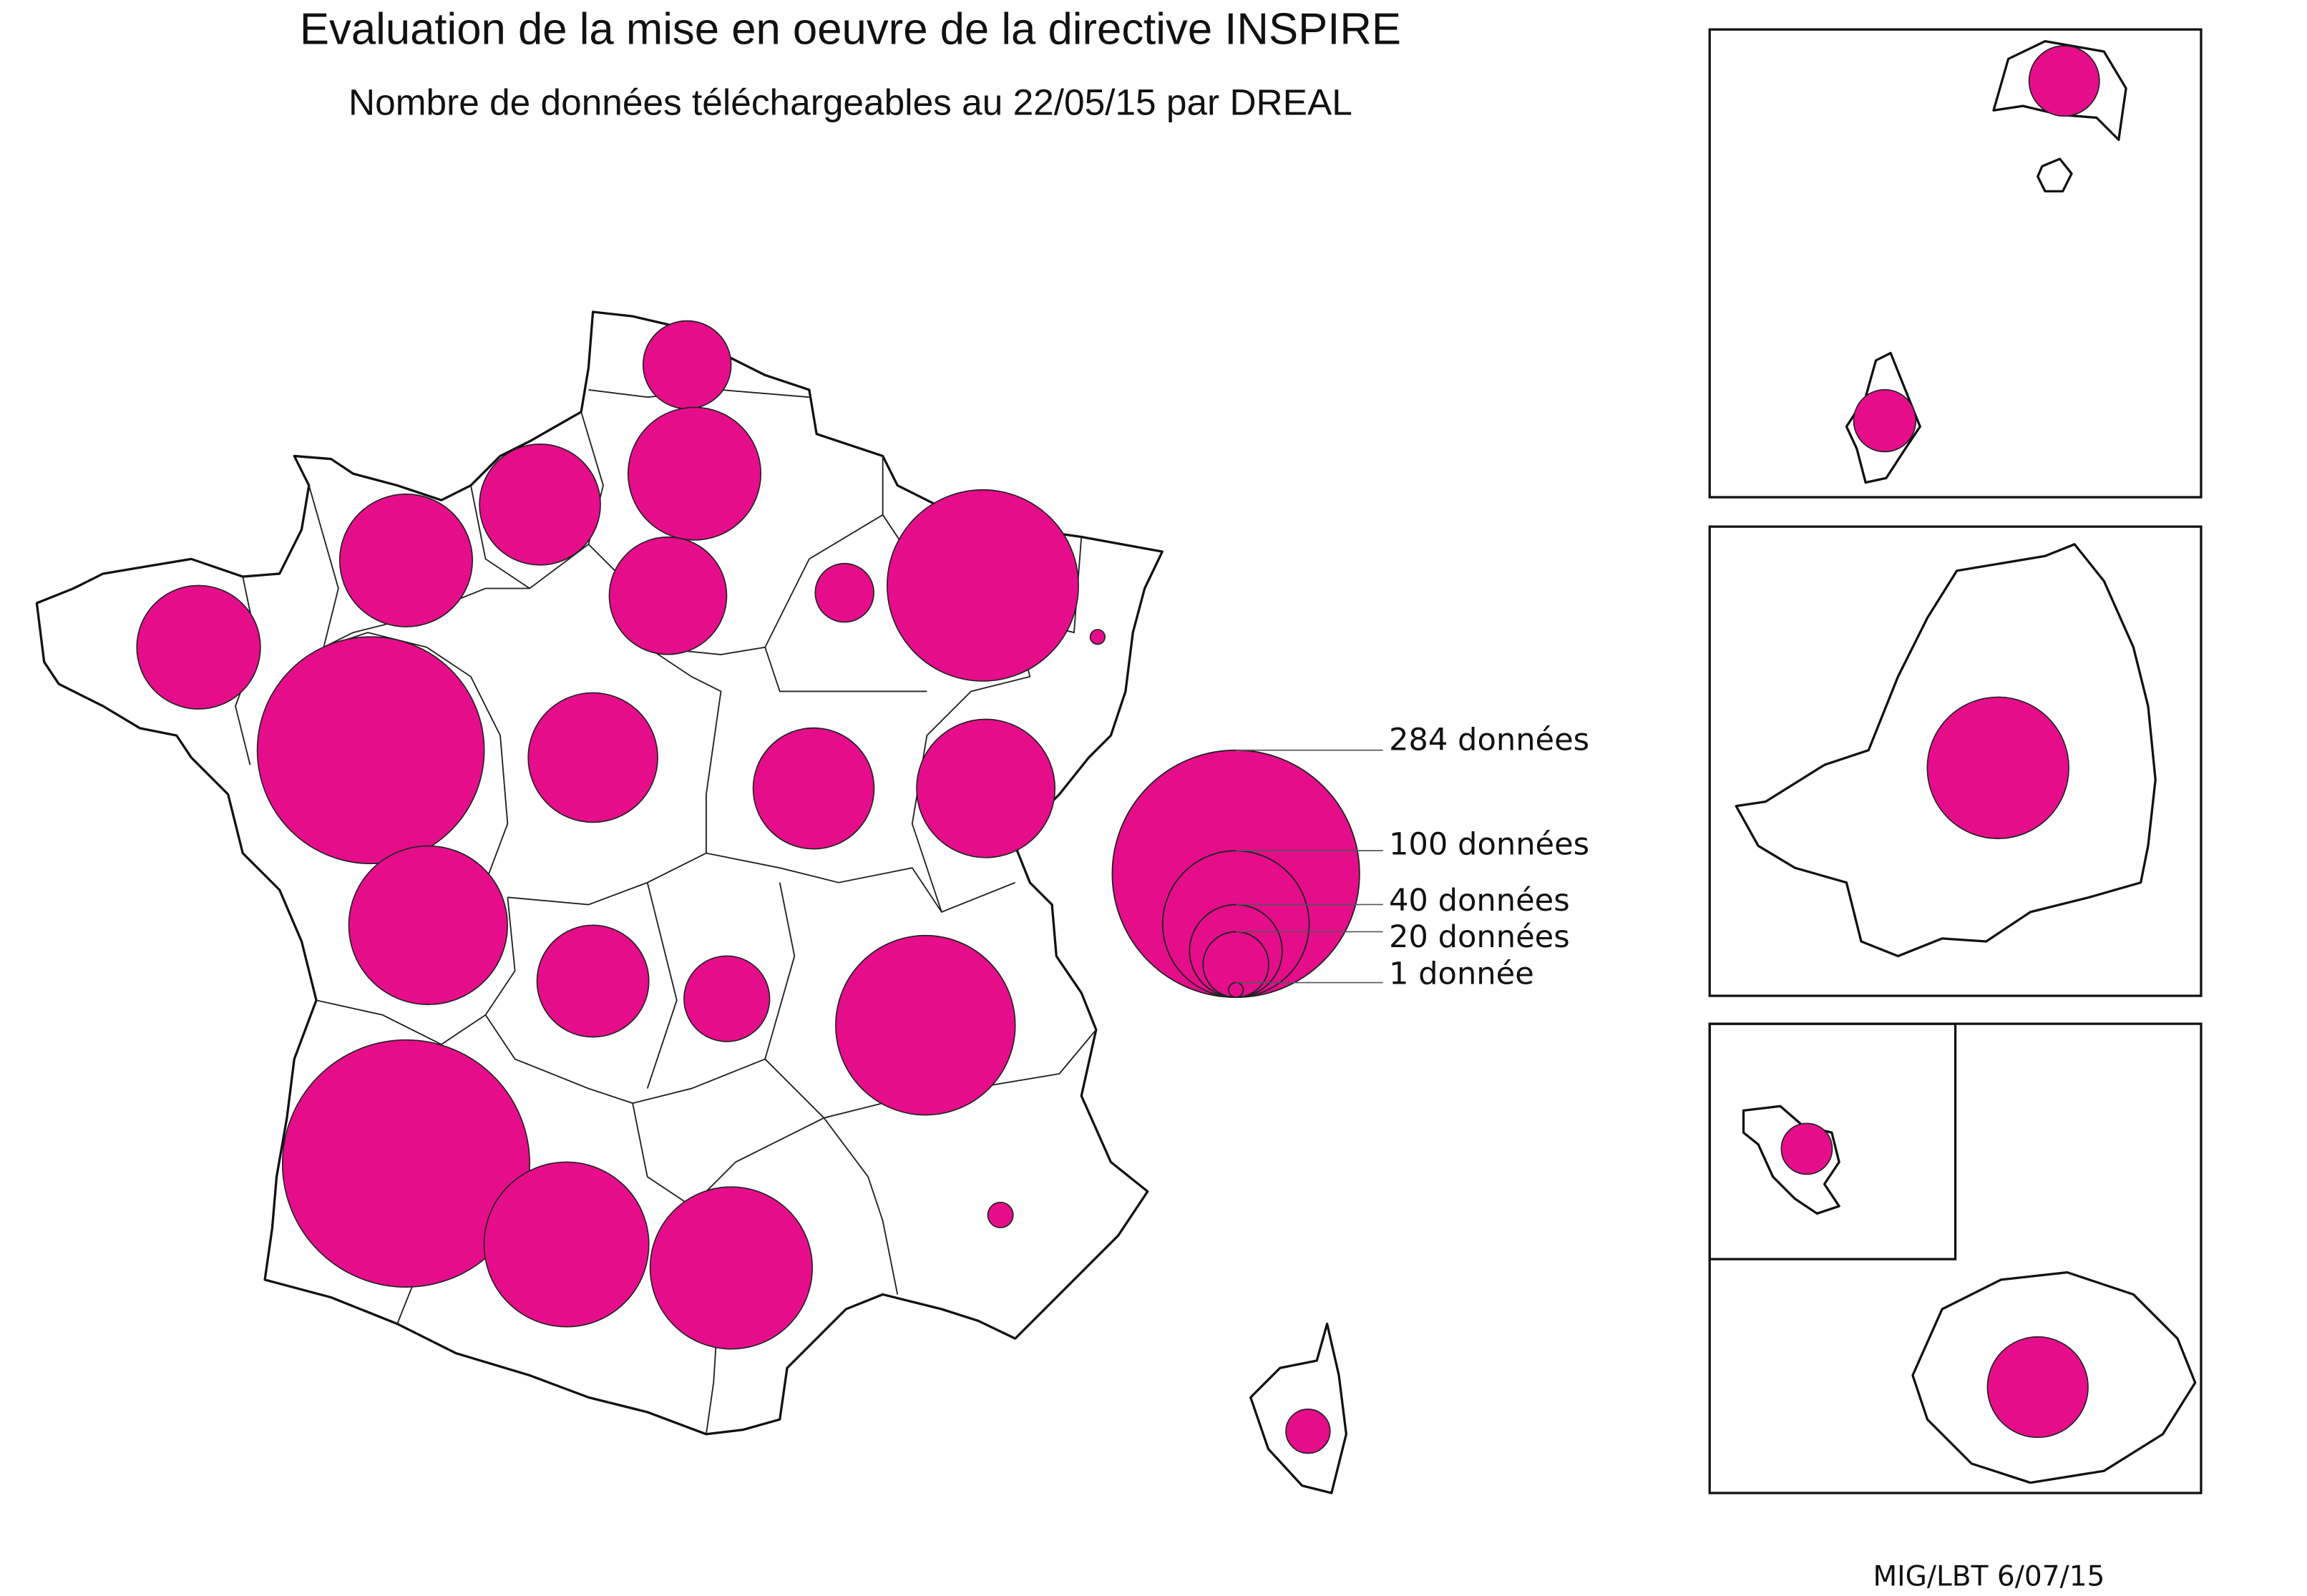  What do you see at coordinates (727, 998) in the screenshot?
I see `bubble-auvergne` at bounding box center [727, 998].